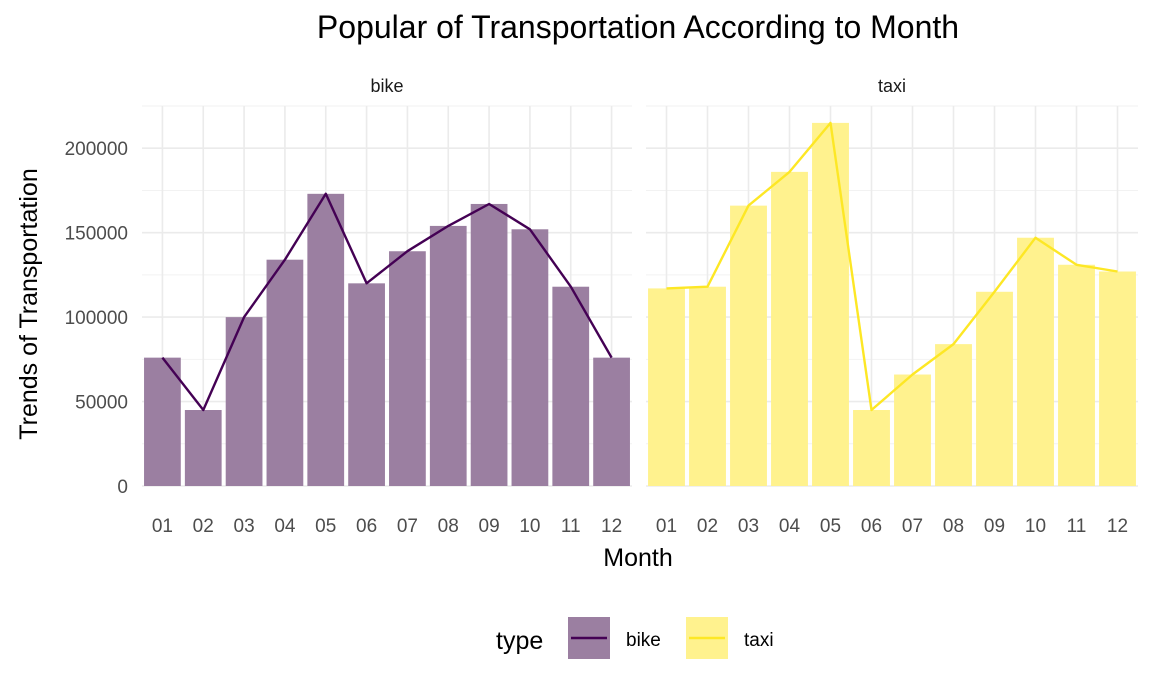  Describe the element at coordinates (96, 318) in the screenshot. I see `y-tick-label: 100000` at that location.